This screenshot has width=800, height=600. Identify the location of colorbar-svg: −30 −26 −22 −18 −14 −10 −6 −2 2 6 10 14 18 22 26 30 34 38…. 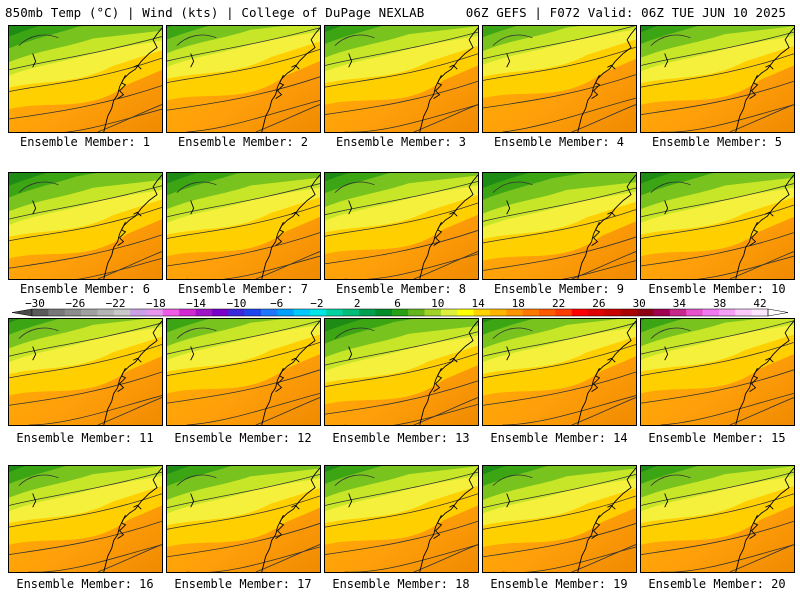
(400, 307).